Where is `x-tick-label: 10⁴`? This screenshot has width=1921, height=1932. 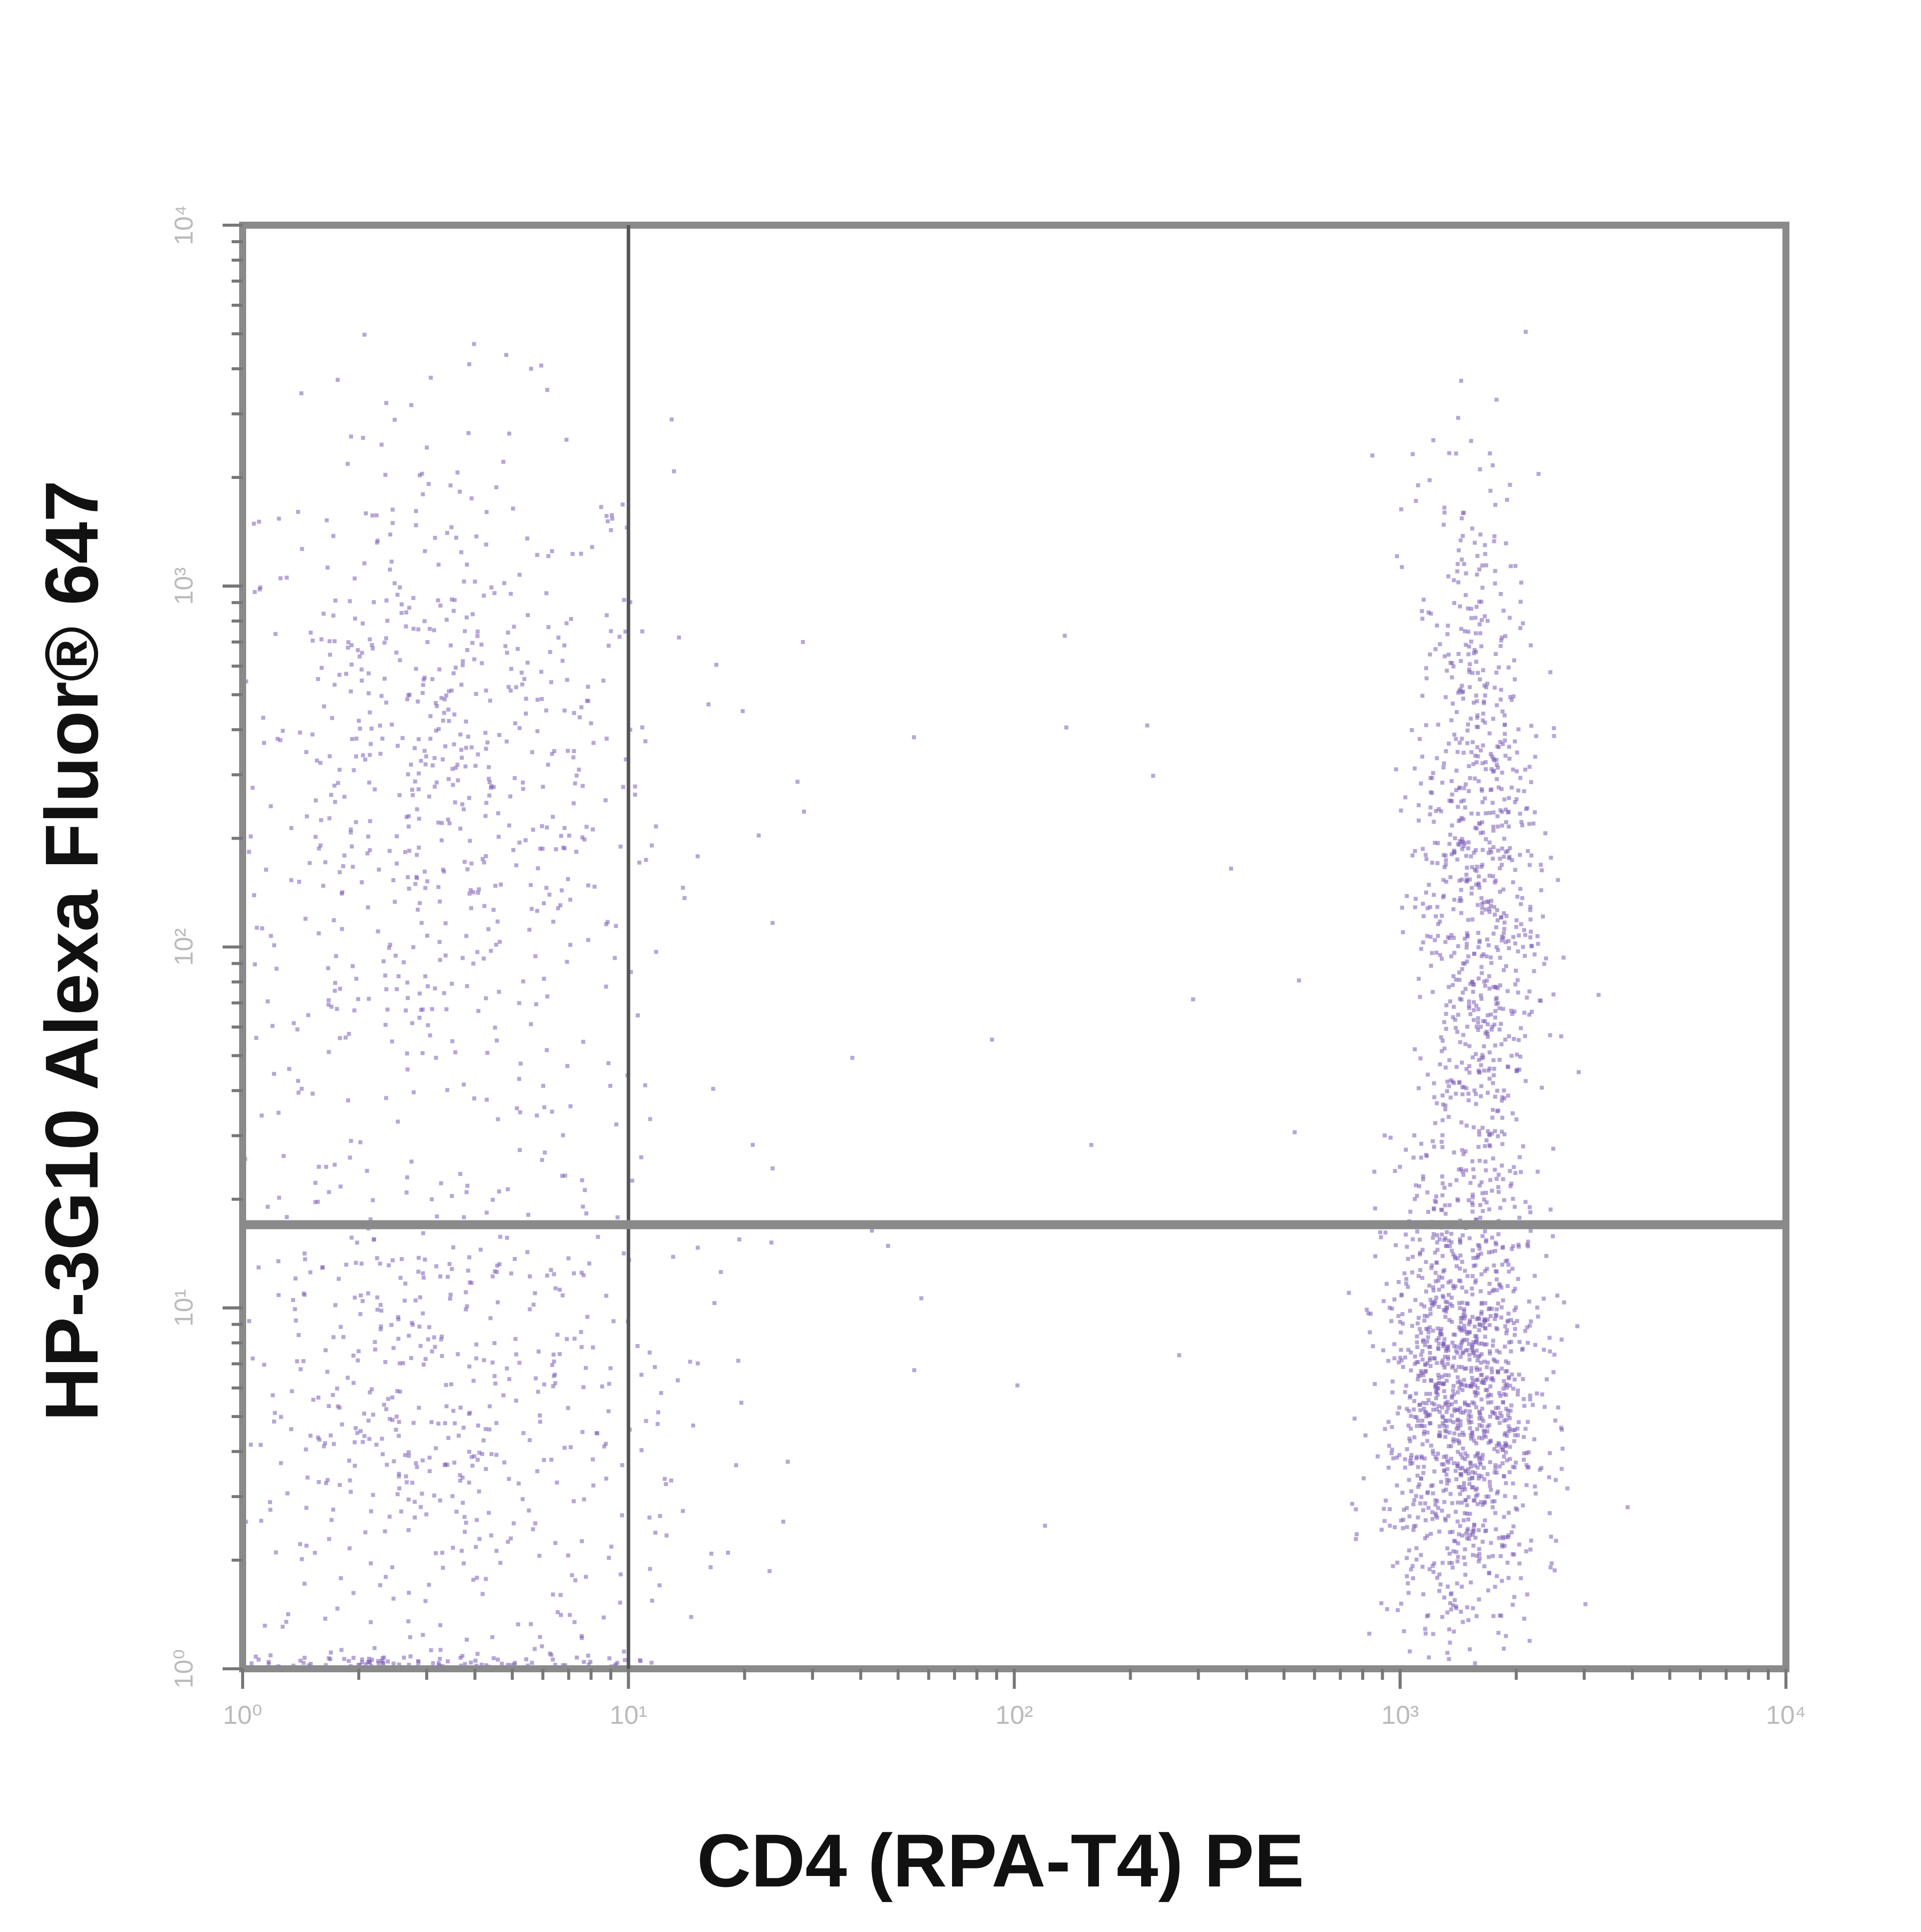 x-tick-label: 10⁴ is located at coordinates (1786, 1715).